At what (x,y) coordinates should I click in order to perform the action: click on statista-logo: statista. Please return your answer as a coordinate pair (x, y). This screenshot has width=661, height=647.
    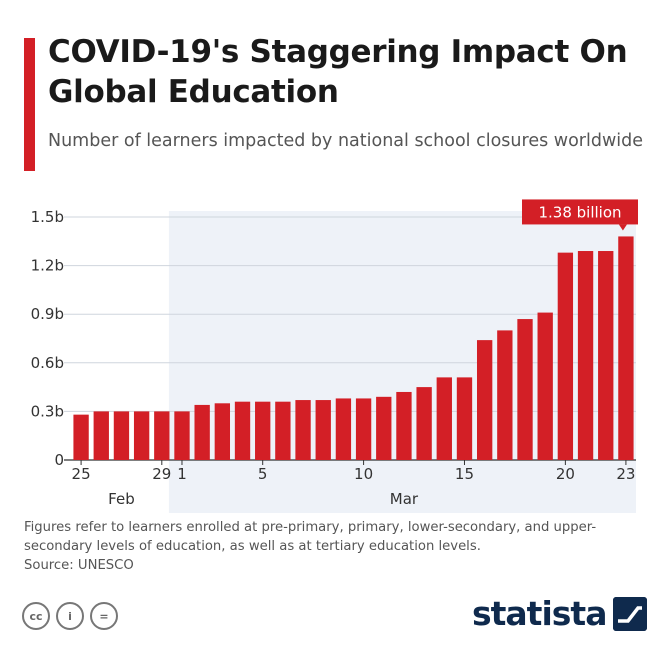
    Looking at the image, I should click on (560, 614).